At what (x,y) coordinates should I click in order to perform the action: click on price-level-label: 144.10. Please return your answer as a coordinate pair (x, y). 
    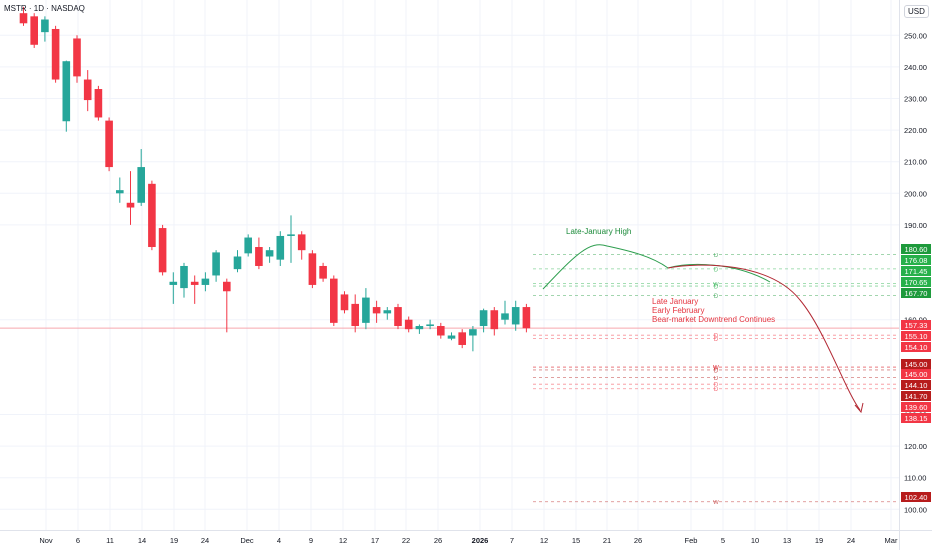
    Looking at the image, I should click on (916, 385).